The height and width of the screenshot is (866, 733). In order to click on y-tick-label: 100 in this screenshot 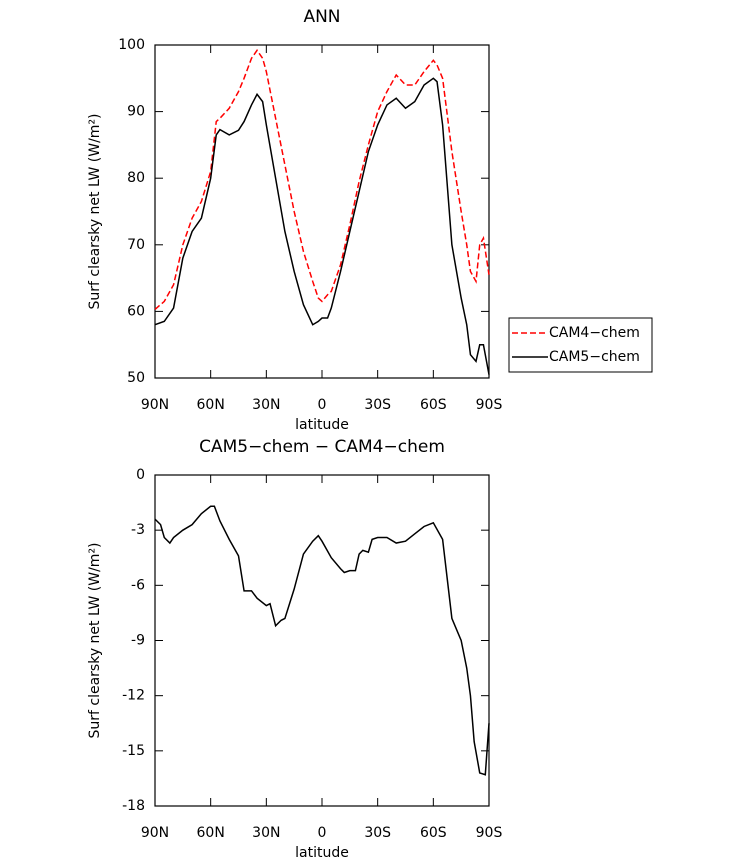, I will do `click(131, 45)`.